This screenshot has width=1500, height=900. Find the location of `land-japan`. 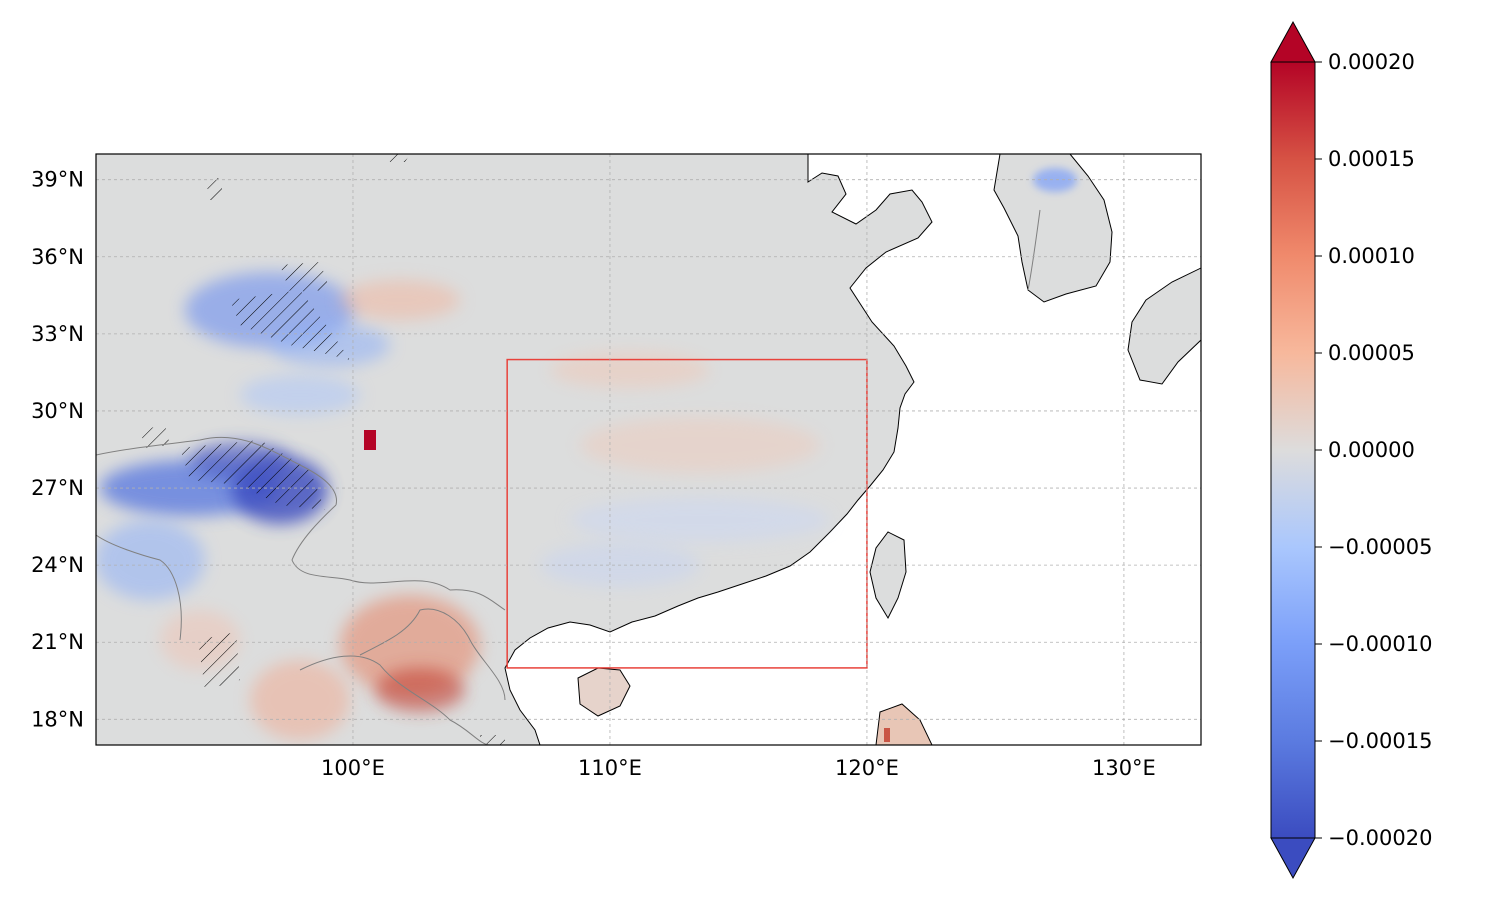

land-japan is located at coordinates (1164, 326).